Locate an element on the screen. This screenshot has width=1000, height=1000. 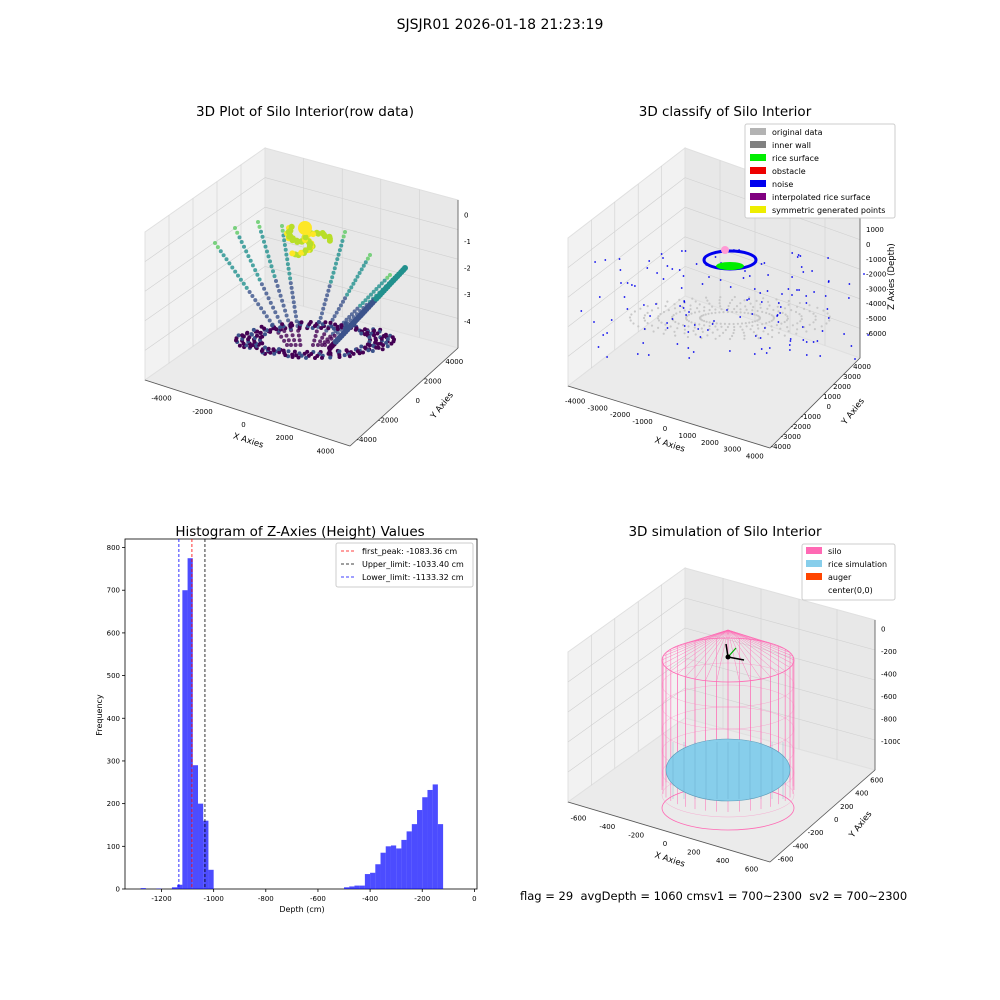
y-tick-label: 800 is located at coordinates (113, 548).